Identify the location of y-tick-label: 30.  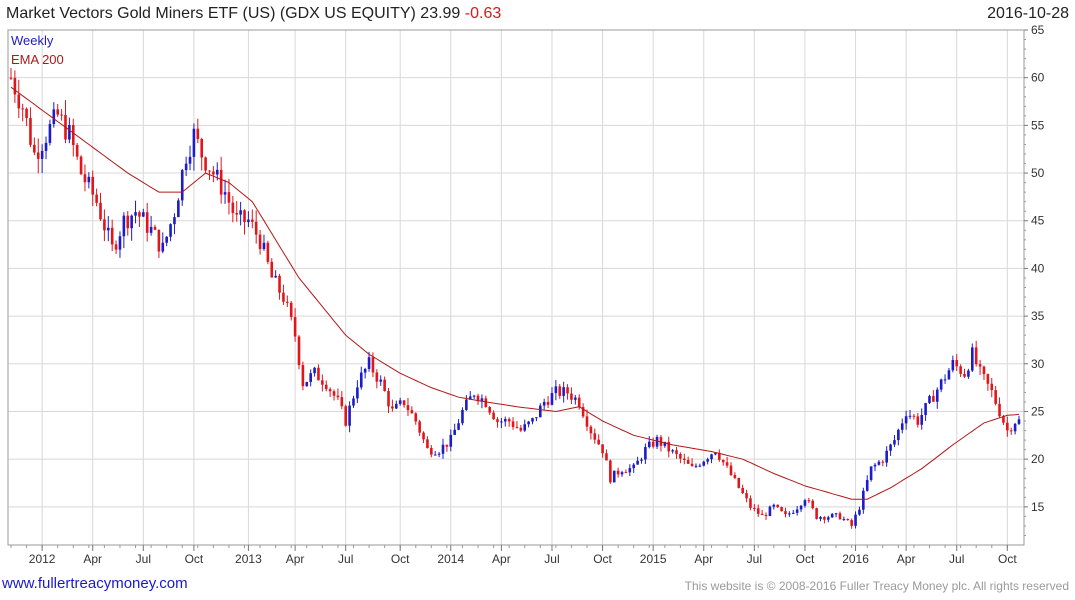
(1038, 364).